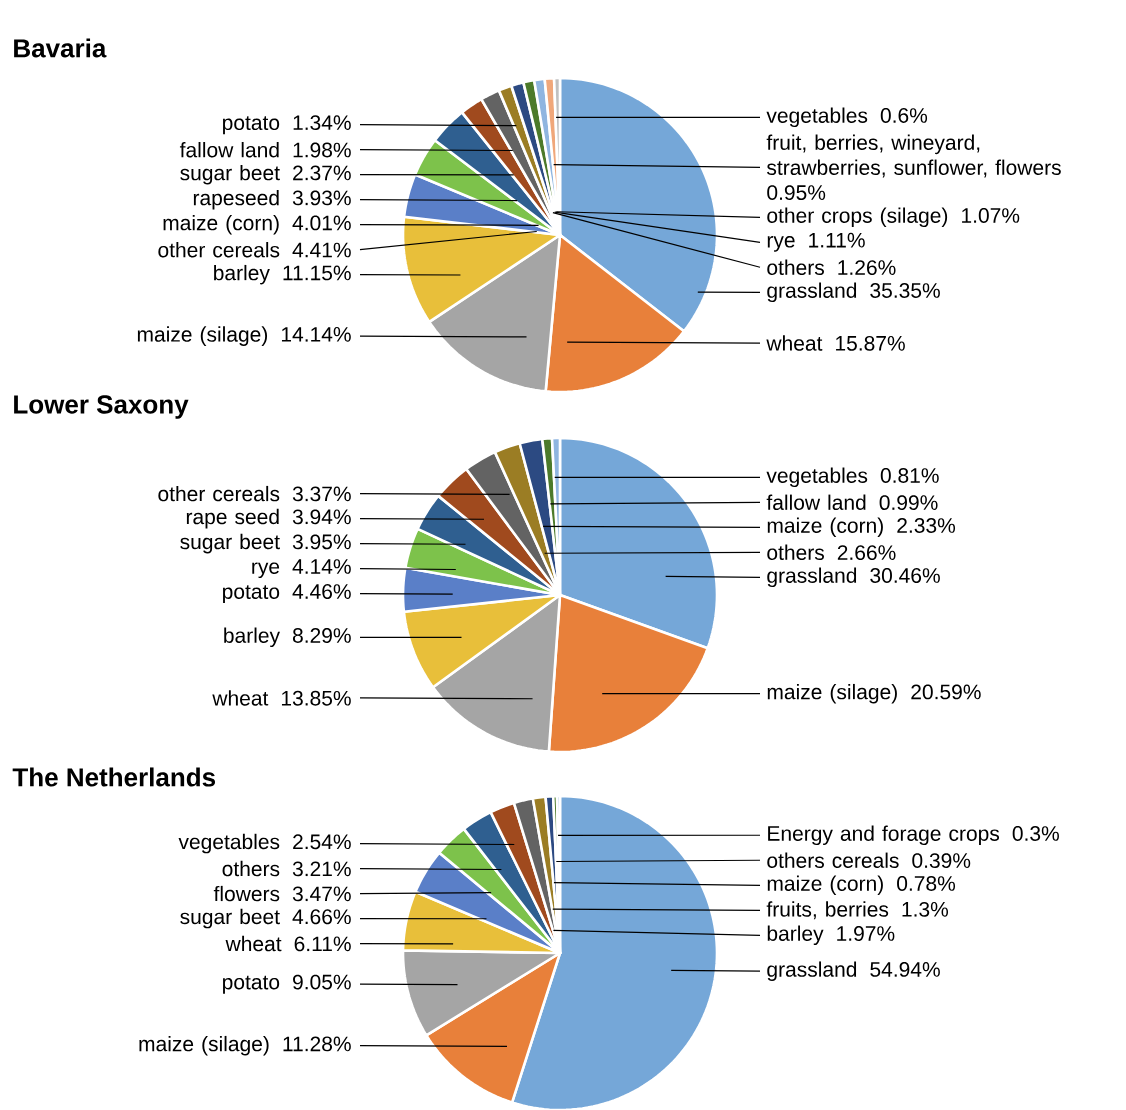 The width and height of the screenshot is (1126, 1110). What do you see at coordinates (316, 698) in the screenshot?
I see `data-label: 13.85%` at bounding box center [316, 698].